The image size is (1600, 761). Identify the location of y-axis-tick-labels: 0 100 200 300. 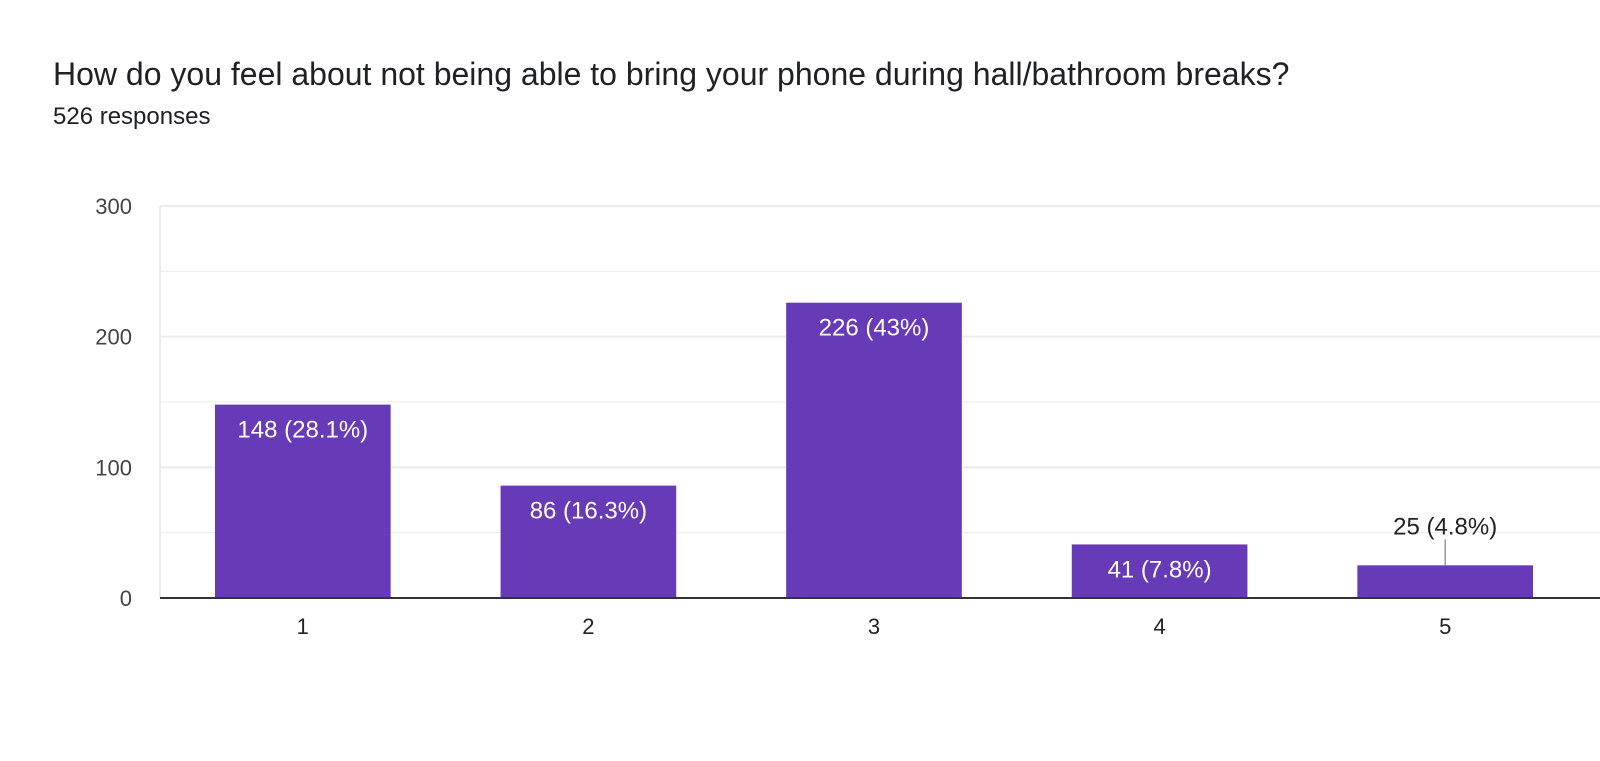
(113, 402).